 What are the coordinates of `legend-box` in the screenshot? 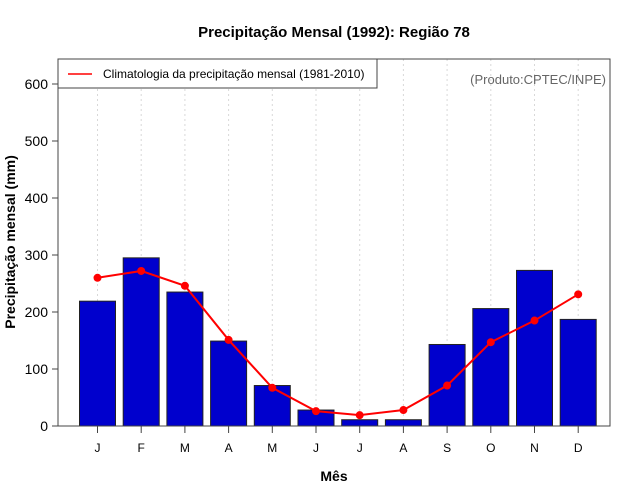 It's located at (217, 73).